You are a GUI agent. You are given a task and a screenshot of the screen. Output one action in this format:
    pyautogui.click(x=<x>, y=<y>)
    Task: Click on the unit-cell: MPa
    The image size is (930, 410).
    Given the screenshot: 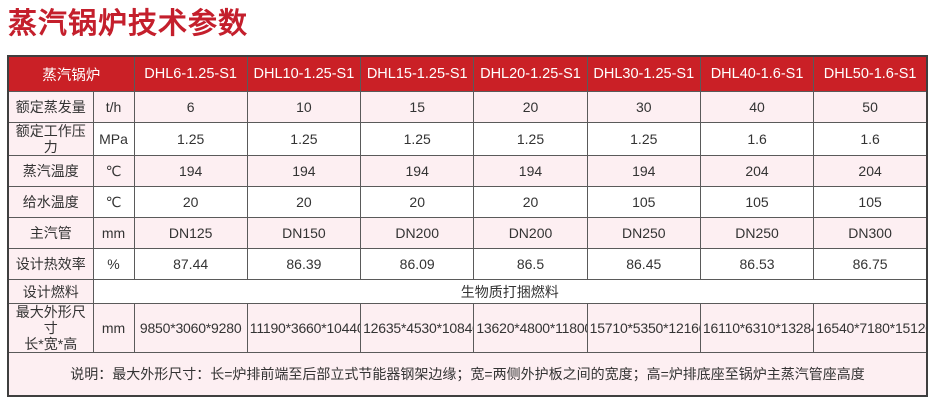 What is the action you would take?
    pyautogui.click(x=113, y=139)
    